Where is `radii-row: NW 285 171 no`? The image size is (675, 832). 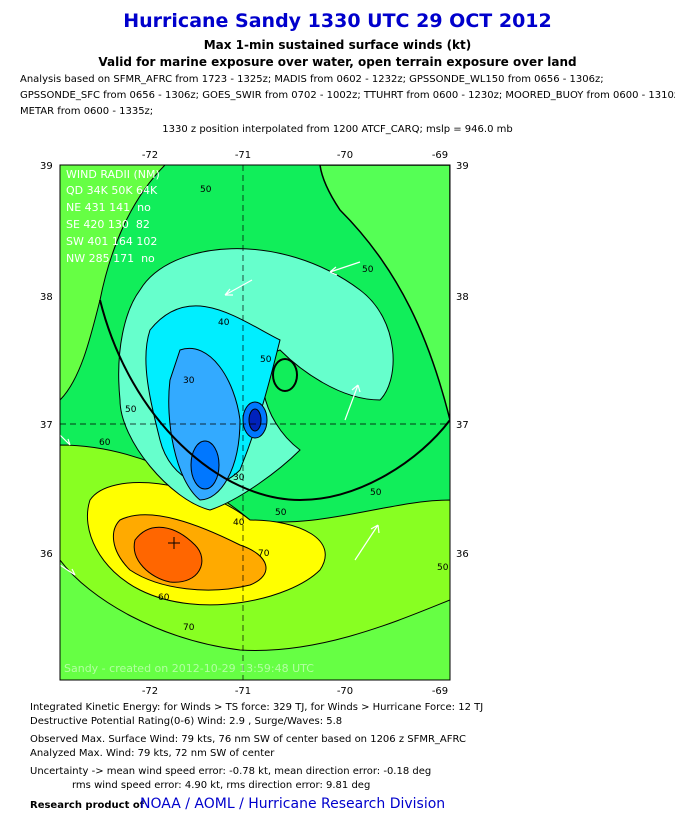
radii-row: NW 285 171 no is located at coordinates (110, 258).